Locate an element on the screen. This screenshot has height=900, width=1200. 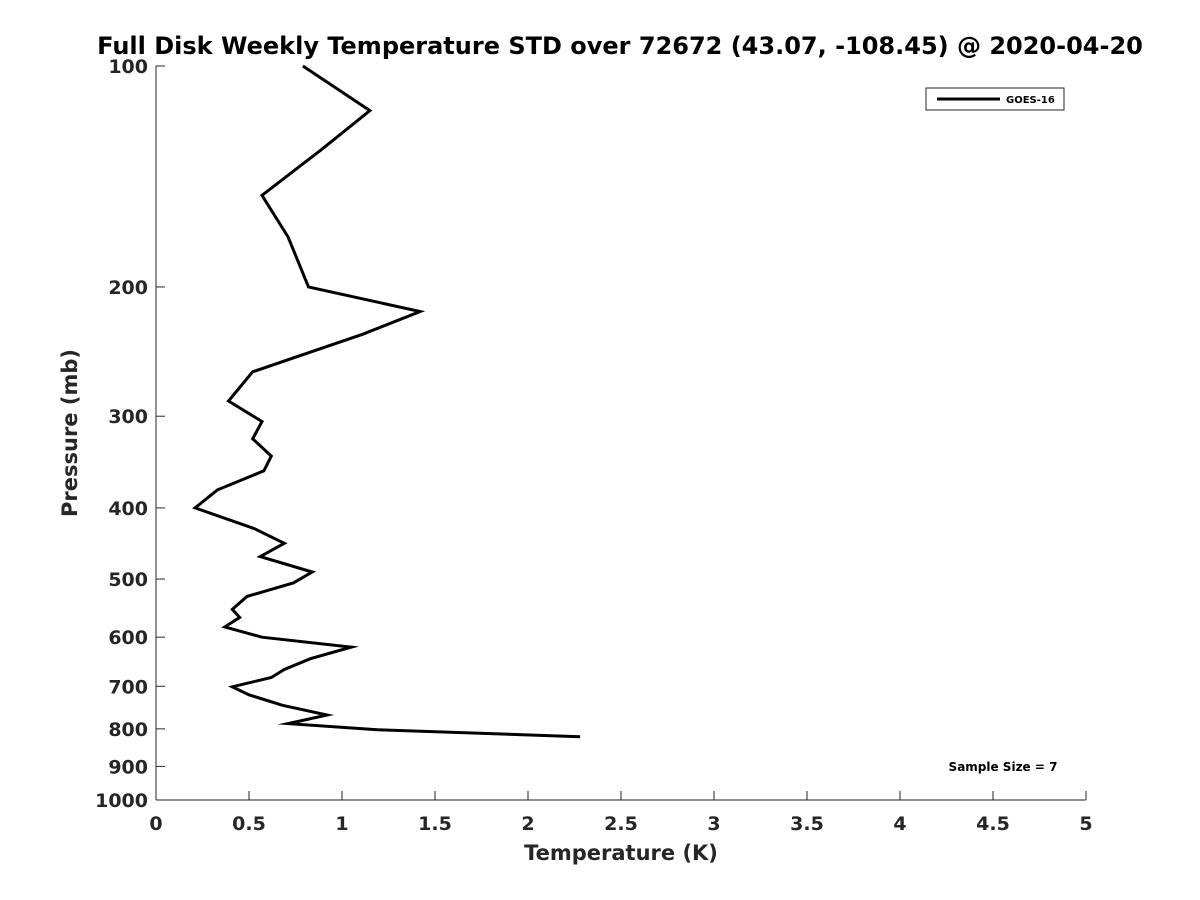
x-tick-label: 0 is located at coordinates (155, 824).